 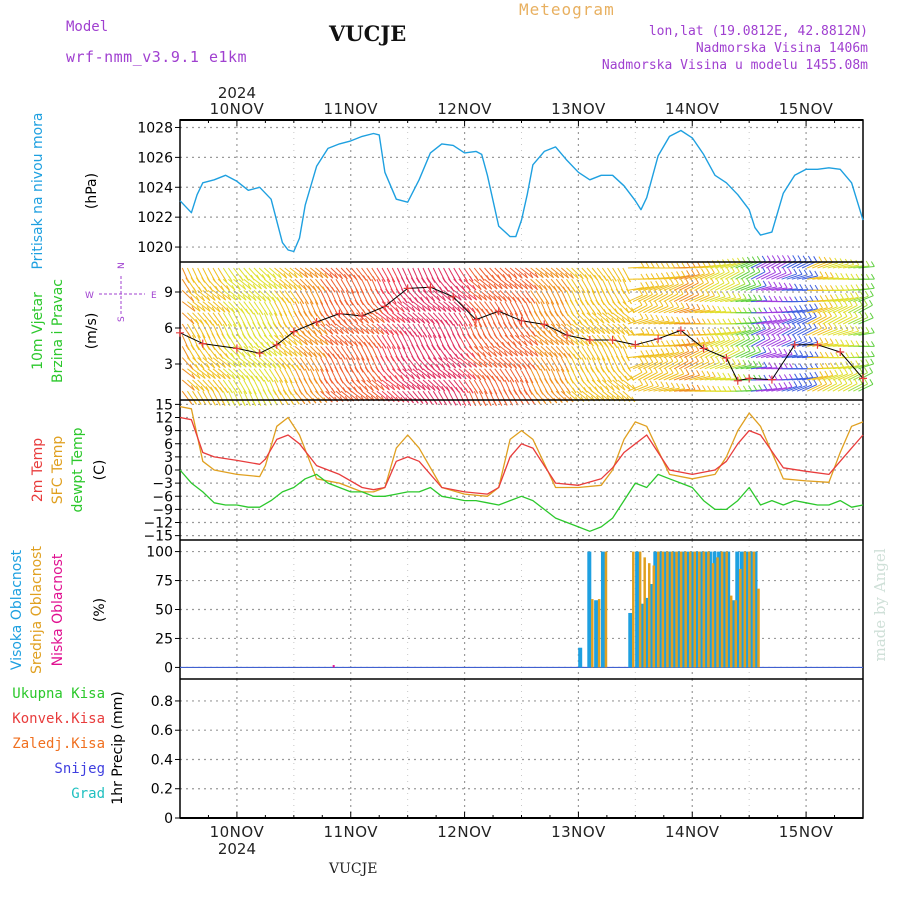 I want to click on temp-unit: (C), so click(x=100, y=470).